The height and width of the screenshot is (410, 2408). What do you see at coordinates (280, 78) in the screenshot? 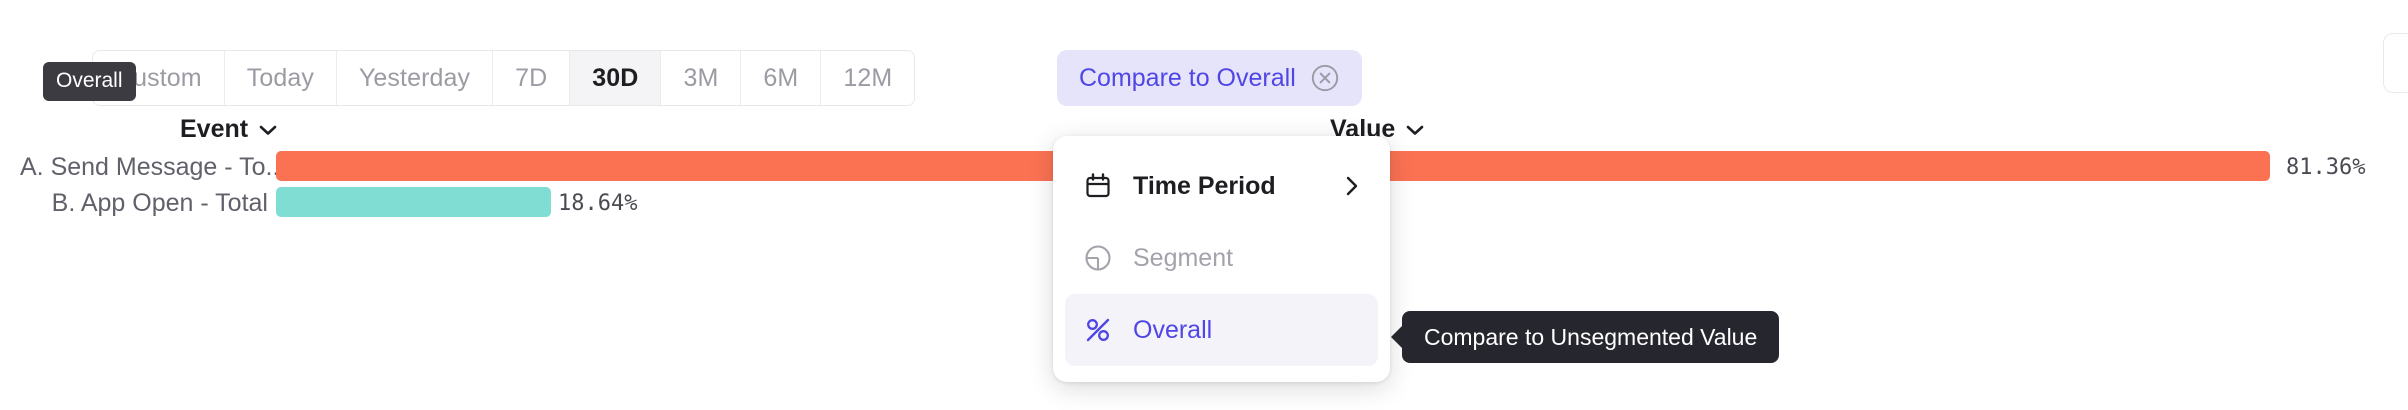
I see `range-option-today: Today` at bounding box center [280, 78].